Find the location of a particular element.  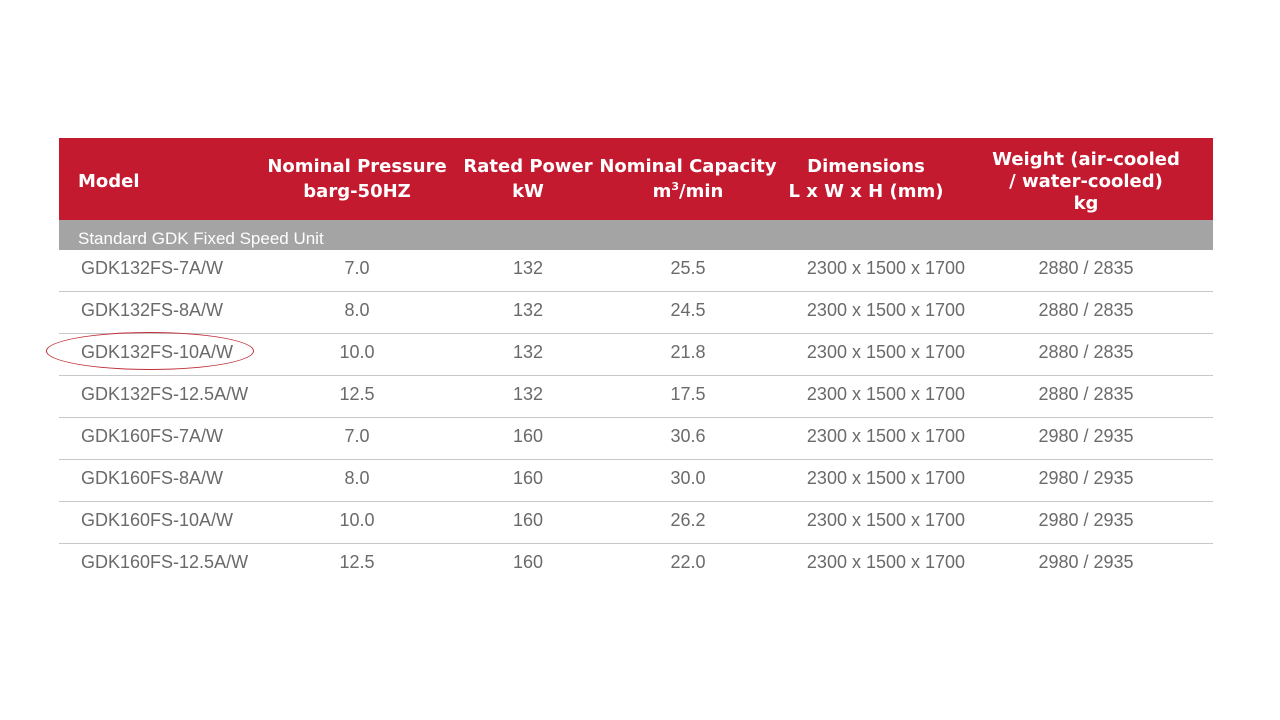

header-power: Rated Power kW is located at coordinates (528, 179).